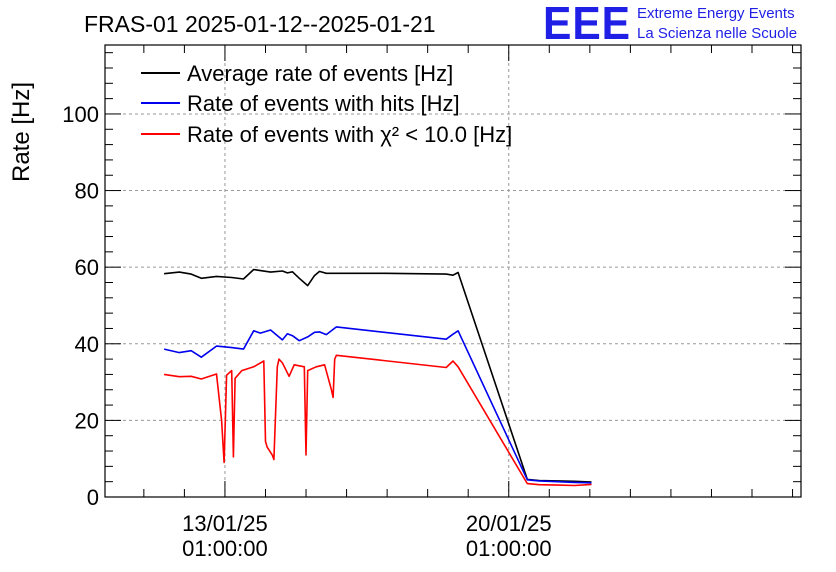 This screenshot has height=572, width=836. I want to click on eee-logo-line1: Extreme Energy Events, so click(716, 13).